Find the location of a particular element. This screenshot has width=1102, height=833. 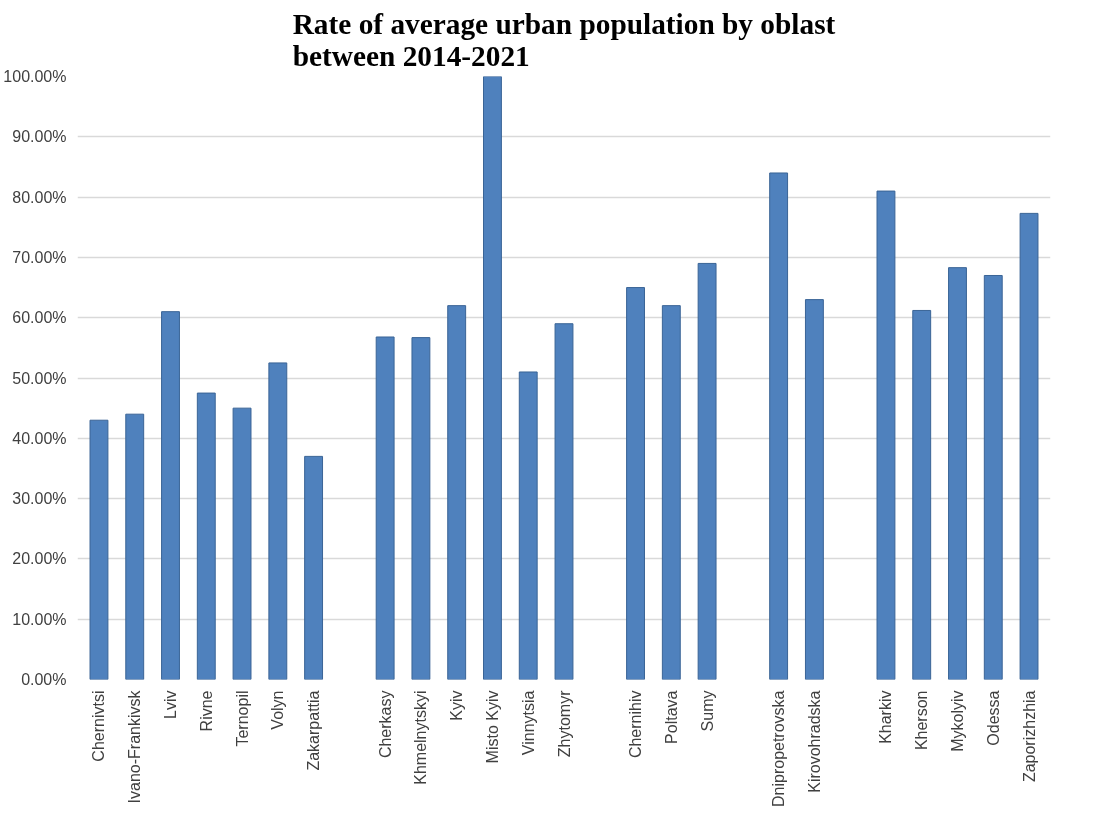

x-tick-label: Ternopil is located at coordinates (242, 718).